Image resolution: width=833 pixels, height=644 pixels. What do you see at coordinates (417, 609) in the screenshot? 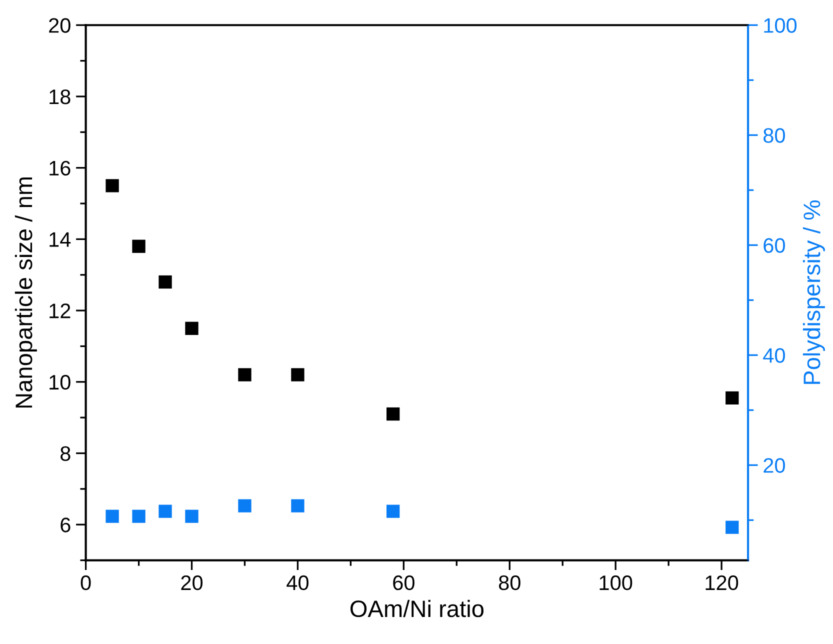
I see `x-axis-title: OAm/Ni ratio` at bounding box center [417, 609].